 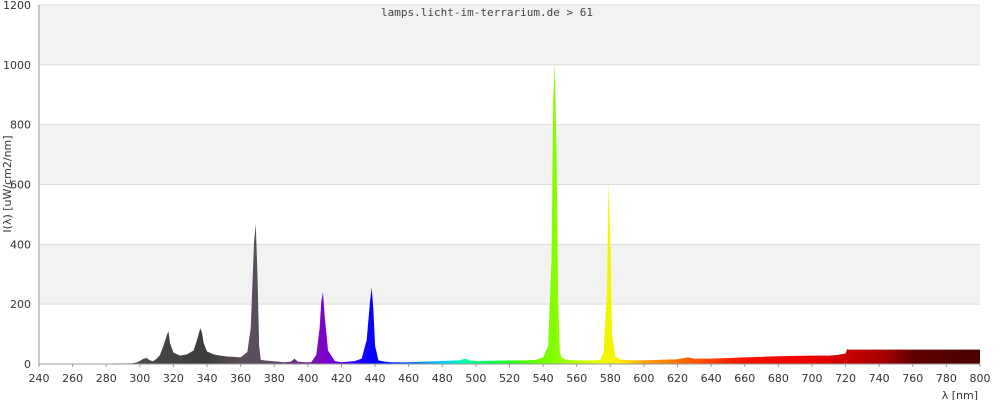 I want to click on x-tick-label: 720, so click(x=845, y=378).